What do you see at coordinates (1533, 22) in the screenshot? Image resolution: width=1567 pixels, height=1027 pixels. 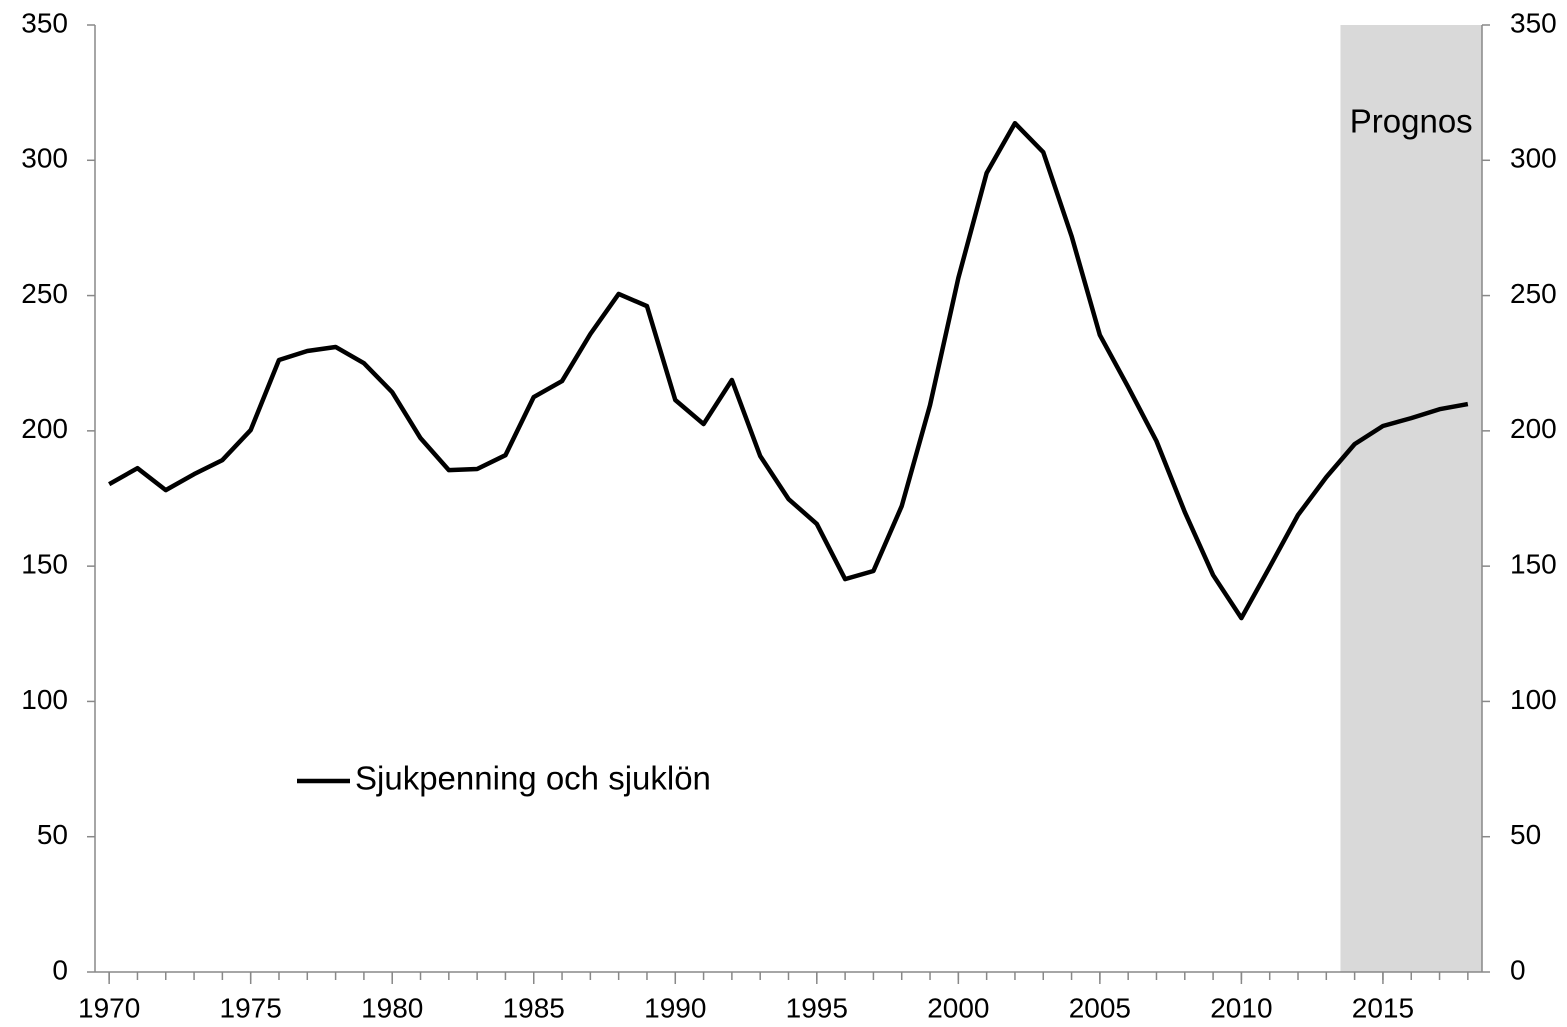 I see `y2-tick-label: 350` at bounding box center [1533, 22].